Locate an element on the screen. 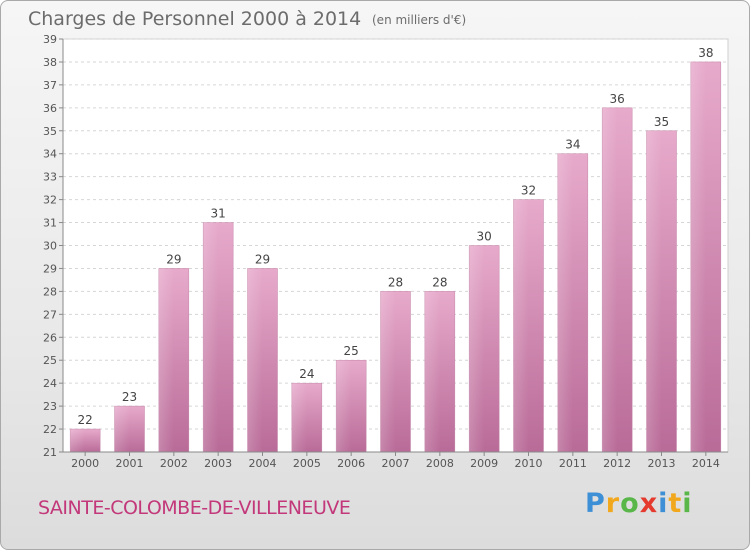 This screenshot has width=750, height=550. y-tick-label: 37 is located at coordinates (50, 85).